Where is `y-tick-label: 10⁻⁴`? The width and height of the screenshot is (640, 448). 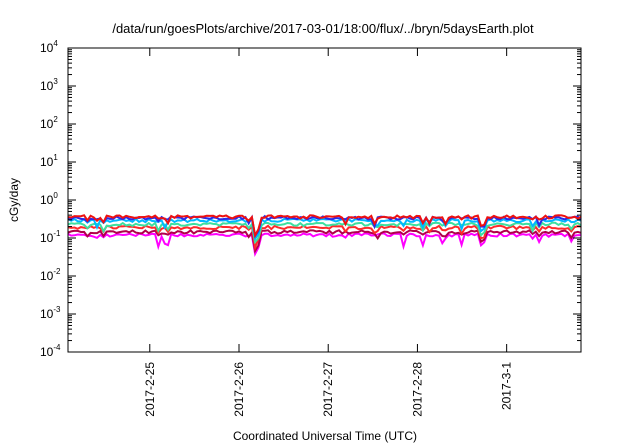 y-tick-label: 10⁻⁴ is located at coordinates (50, 351).